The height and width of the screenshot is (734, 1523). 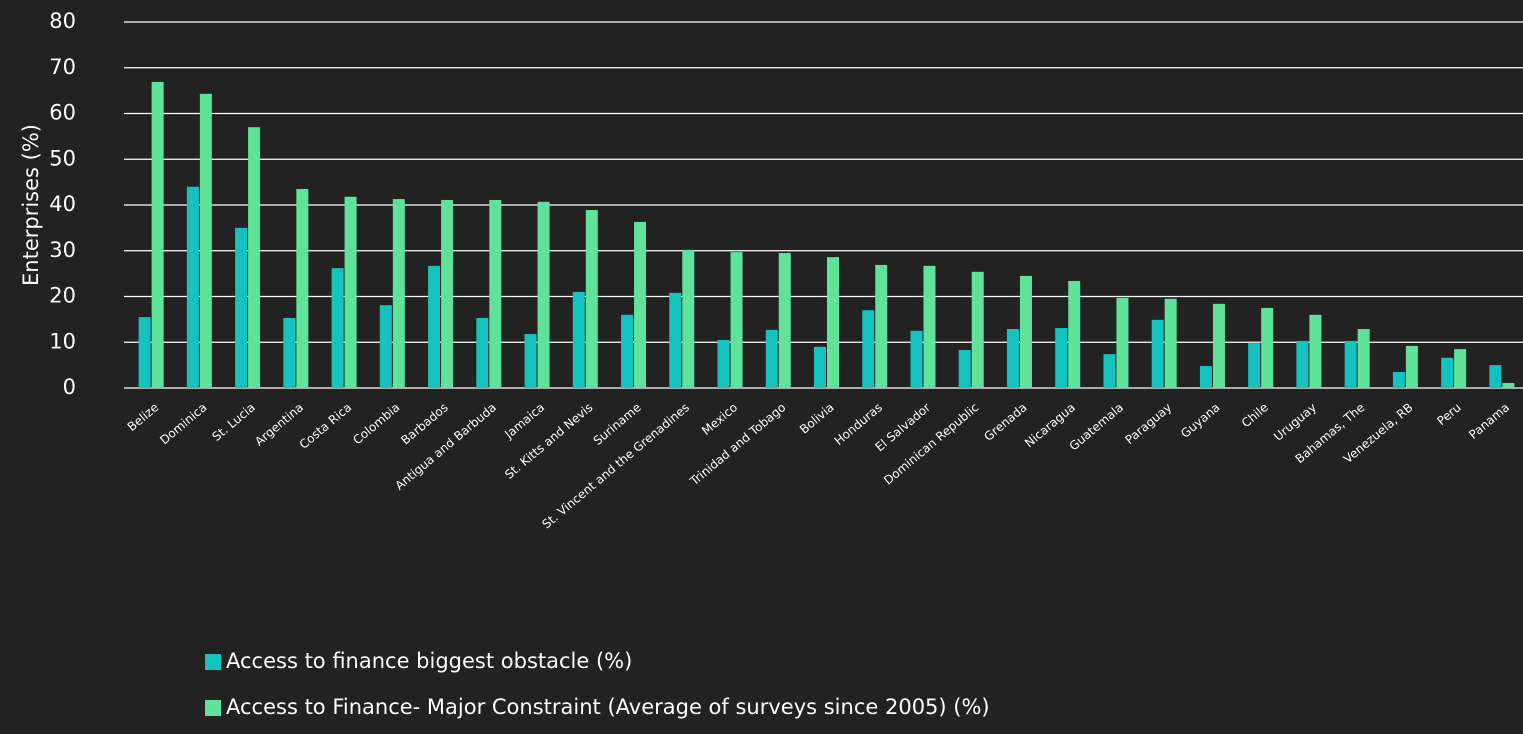 What do you see at coordinates (62, 67) in the screenshot?
I see `y-tick-label: 70` at bounding box center [62, 67].